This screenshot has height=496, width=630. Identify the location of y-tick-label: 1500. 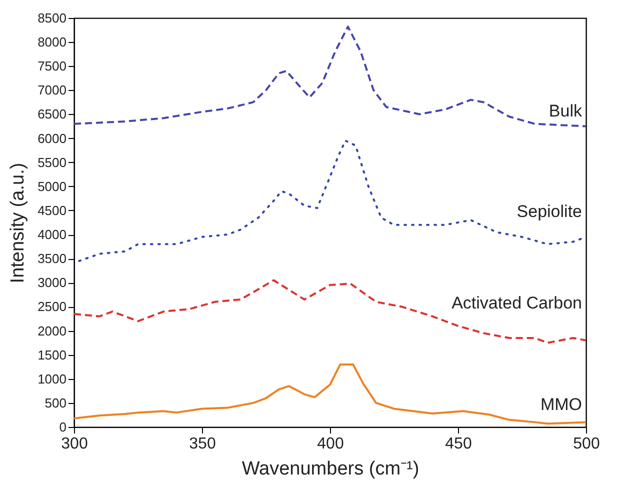
(52, 354).